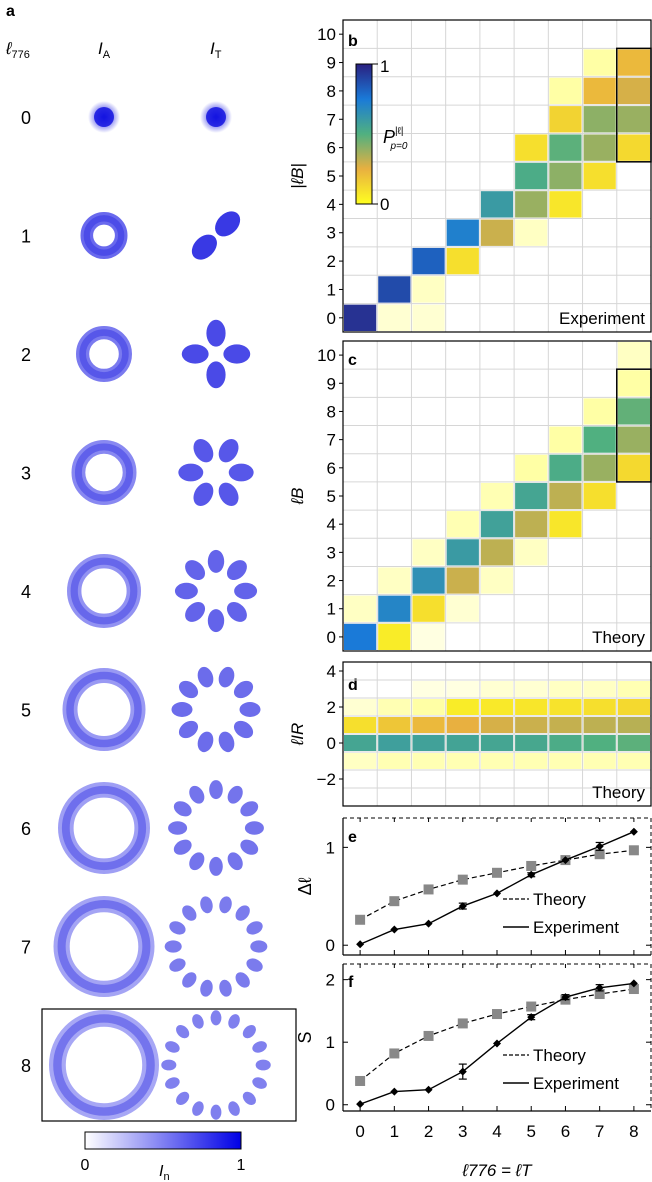  Describe the element at coordinates (331, 383) in the screenshot. I see `y-tick-label: 9` at that location.